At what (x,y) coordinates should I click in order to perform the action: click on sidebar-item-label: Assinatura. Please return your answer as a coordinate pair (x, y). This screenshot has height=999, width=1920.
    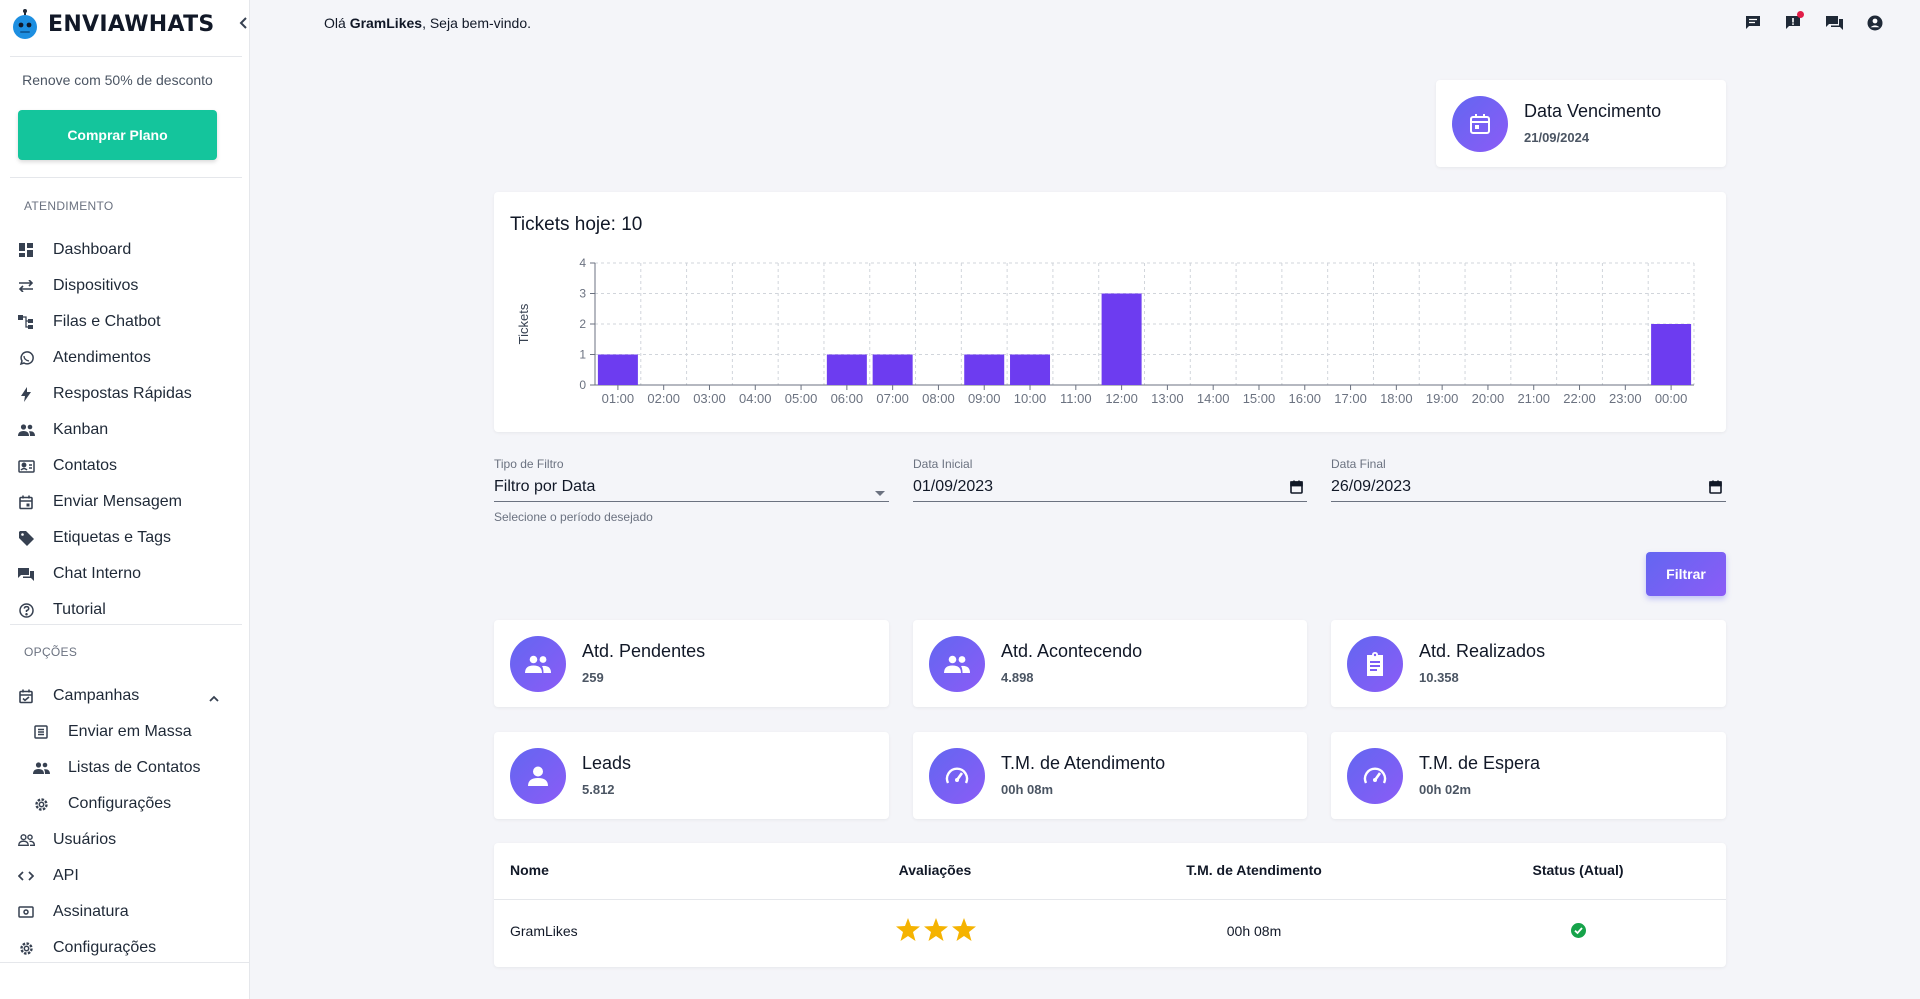
    Looking at the image, I should click on (91, 911).